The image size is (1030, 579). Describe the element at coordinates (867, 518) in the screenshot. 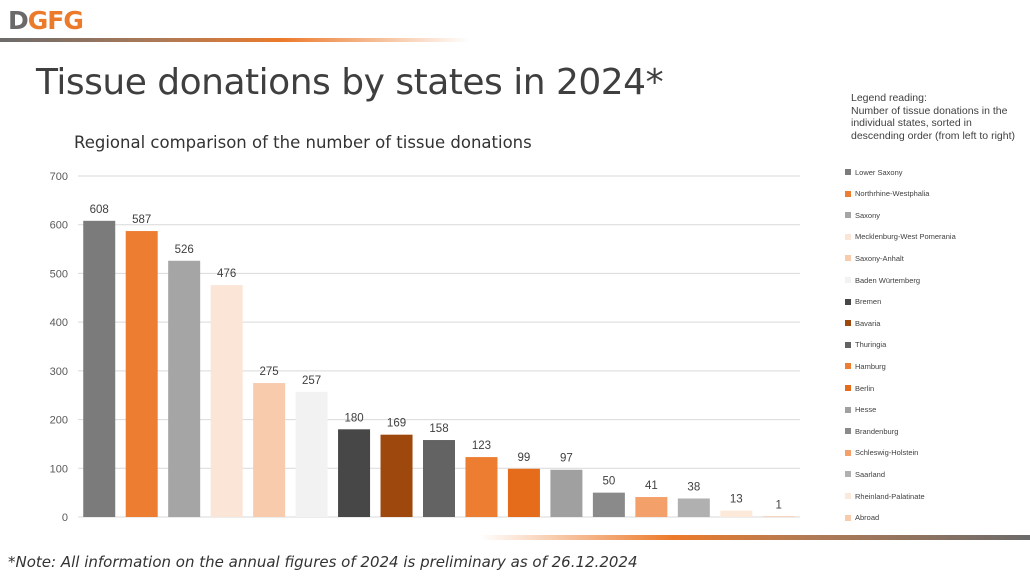

I see `legend-label: Abroad` at that location.